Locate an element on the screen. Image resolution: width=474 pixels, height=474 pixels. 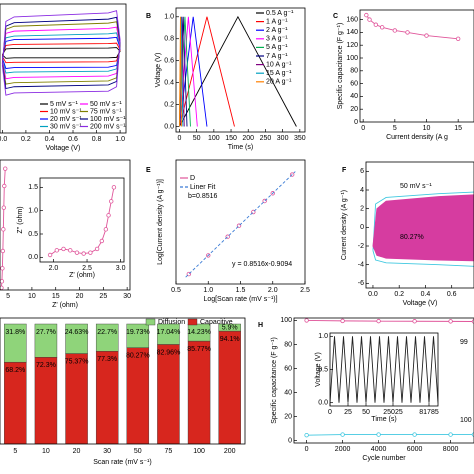
value-label: 80.27% is located at coordinates (138, 356).